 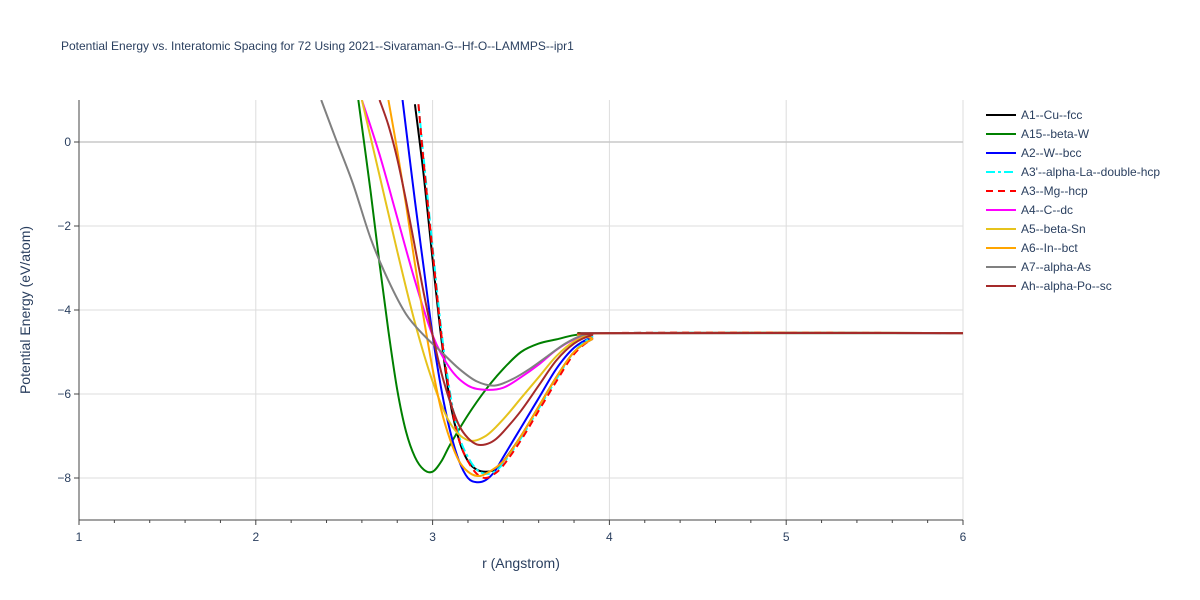 What do you see at coordinates (67, 142) in the screenshot?
I see `y-tick-label: 0` at bounding box center [67, 142].